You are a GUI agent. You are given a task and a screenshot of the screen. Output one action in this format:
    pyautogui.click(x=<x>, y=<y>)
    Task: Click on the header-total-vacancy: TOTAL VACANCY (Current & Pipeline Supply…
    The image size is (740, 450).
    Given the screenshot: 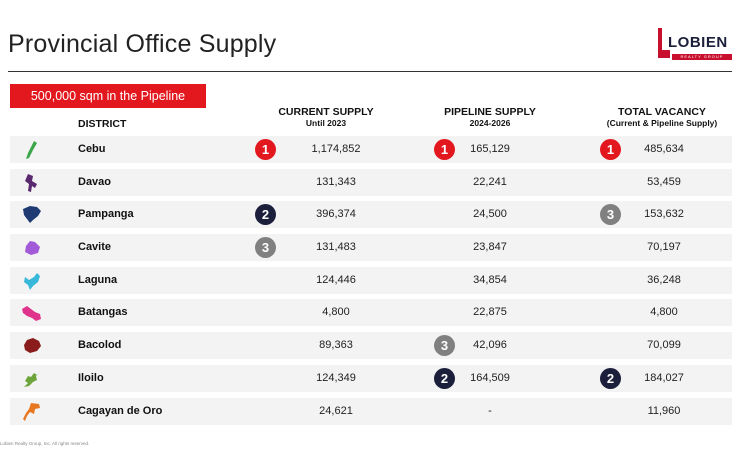 What is the action you would take?
    pyautogui.click(x=662, y=117)
    